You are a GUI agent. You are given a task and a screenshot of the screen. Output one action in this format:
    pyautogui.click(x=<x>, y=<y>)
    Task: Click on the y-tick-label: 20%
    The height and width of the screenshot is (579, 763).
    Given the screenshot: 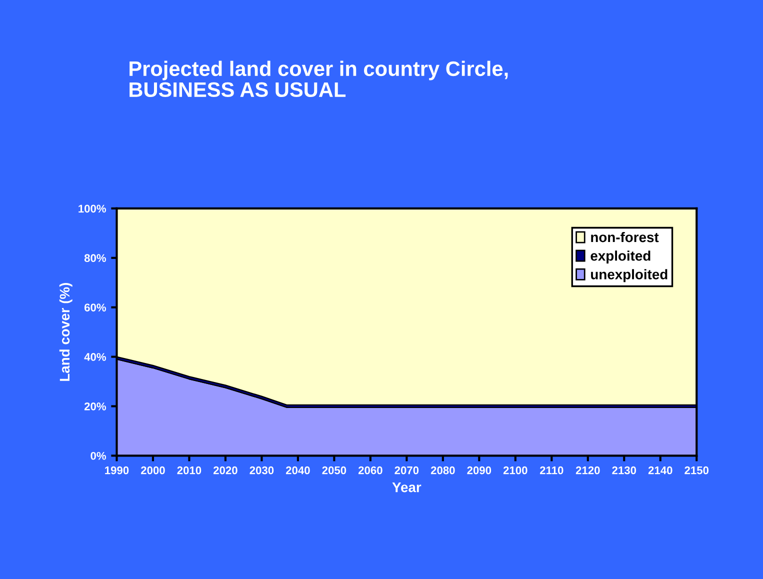 What is the action you would take?
    pyautogui.click(x=95, y=406)
    